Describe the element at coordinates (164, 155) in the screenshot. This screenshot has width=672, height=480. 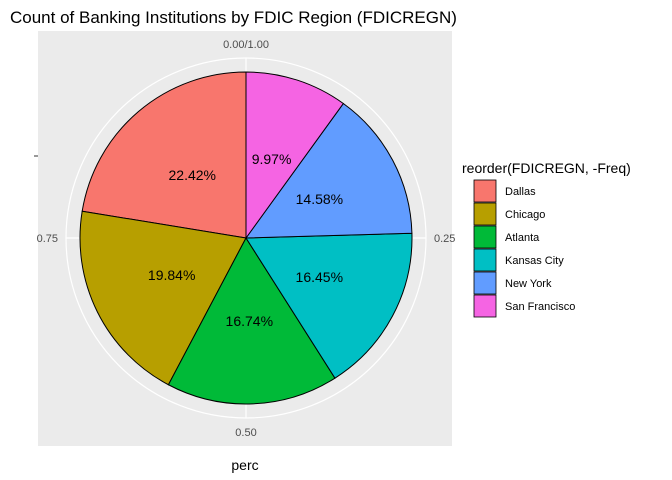
I see `slice-dallas` at that location.